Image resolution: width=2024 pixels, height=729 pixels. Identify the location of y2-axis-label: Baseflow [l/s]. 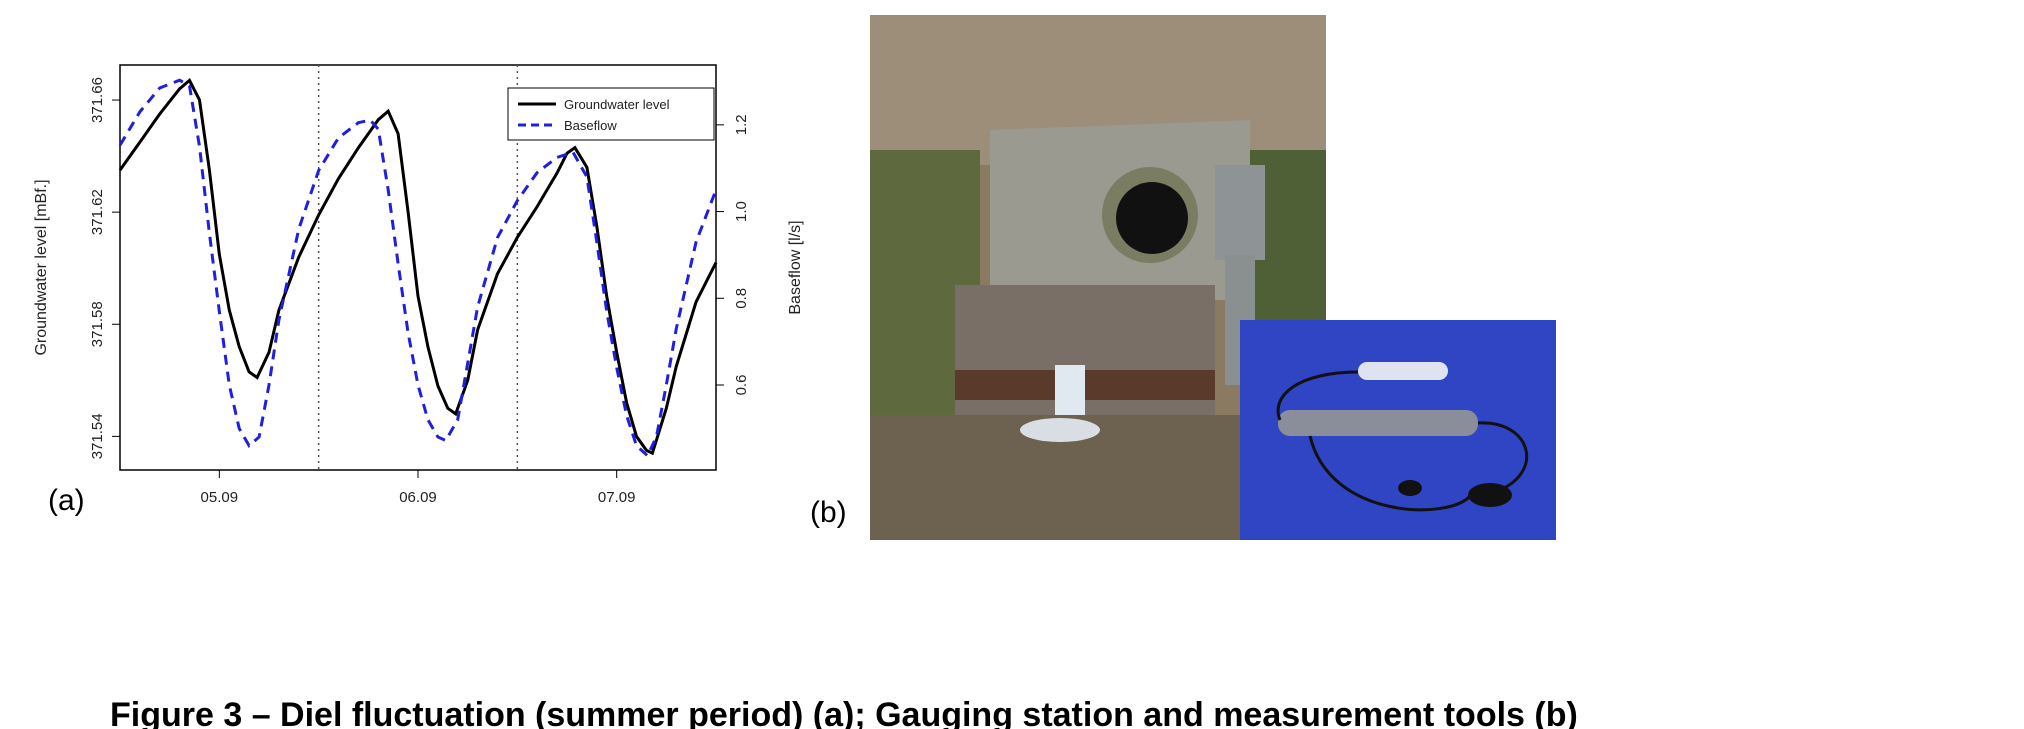
(795, 267).